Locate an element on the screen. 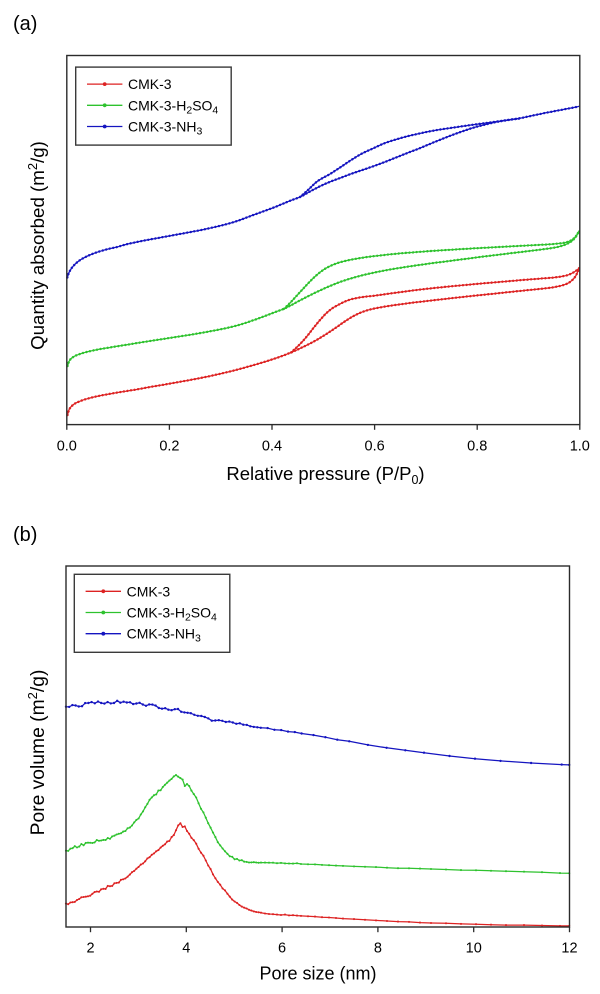 This screenshot has height=994, width=600. svg-text: 0.2 is located at coordinates (169, 447).